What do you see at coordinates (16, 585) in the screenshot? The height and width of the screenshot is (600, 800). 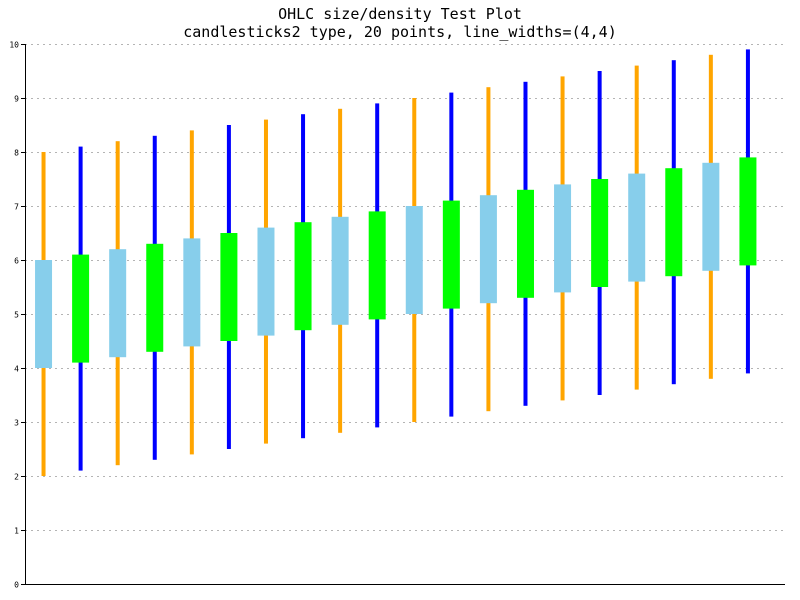 I see `y-tick-label: 0` at bounding box center [16, 585].